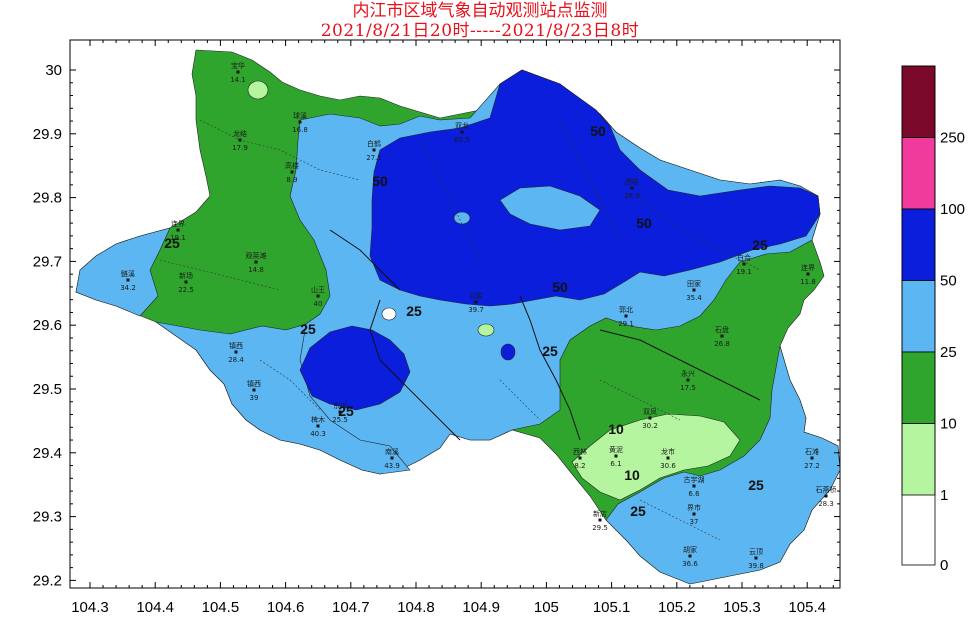 The height and width of the screenshot is (631, 975). Describe the element at coordinates (694, 486) in the screenshot. I see `station: 古宇湖 6.6` at that location.